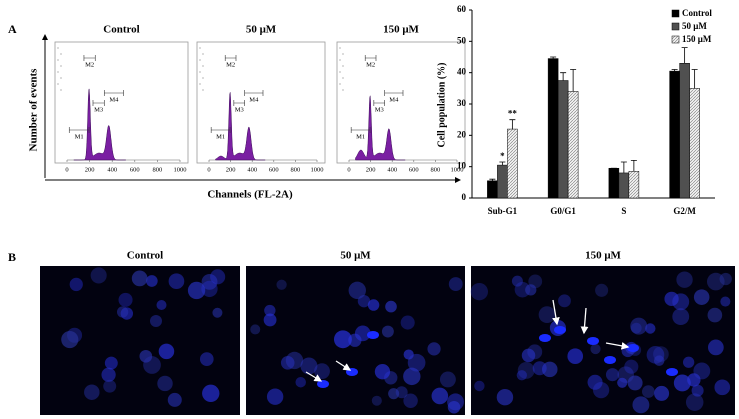 The image size is (739, 419). What do you see at coordinates (684, 211) in the screenshot?
I see `x-tick-label: G2/M` at bounding box center [684, 211].